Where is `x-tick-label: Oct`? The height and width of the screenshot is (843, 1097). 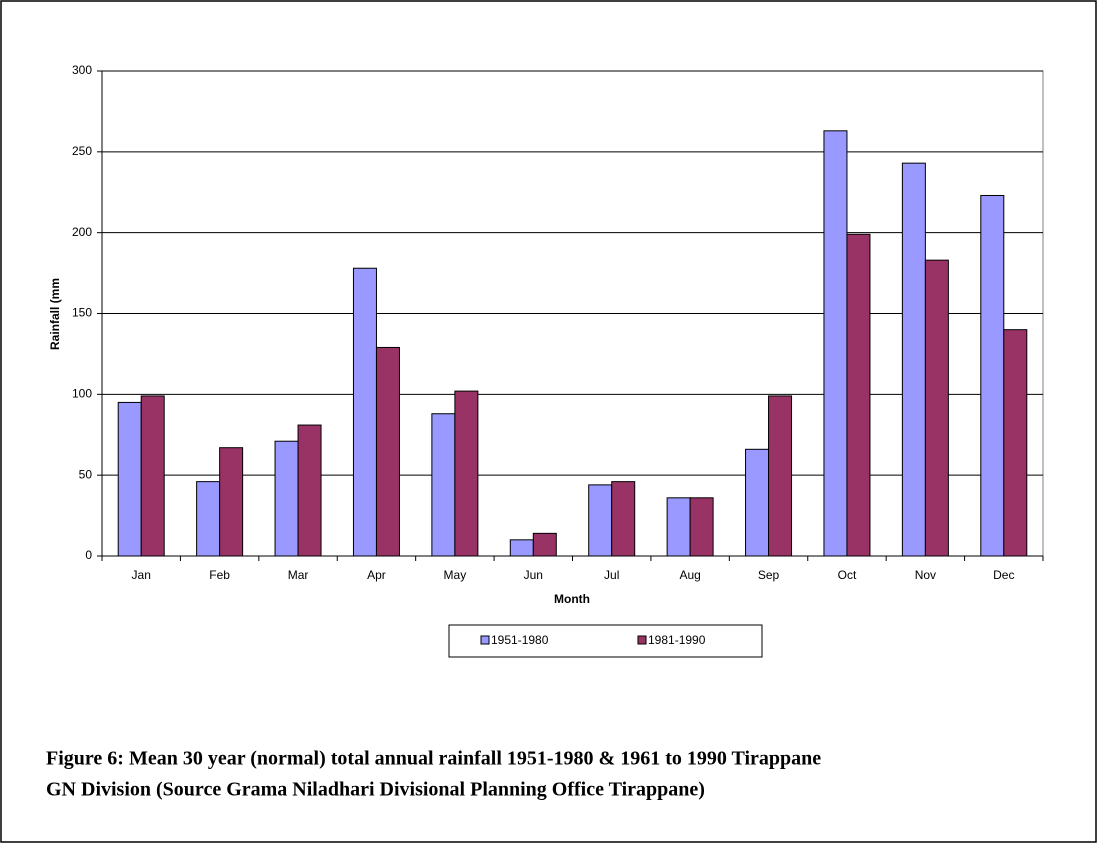
x-tick-label: Oct is located at coordinates (847, 575).